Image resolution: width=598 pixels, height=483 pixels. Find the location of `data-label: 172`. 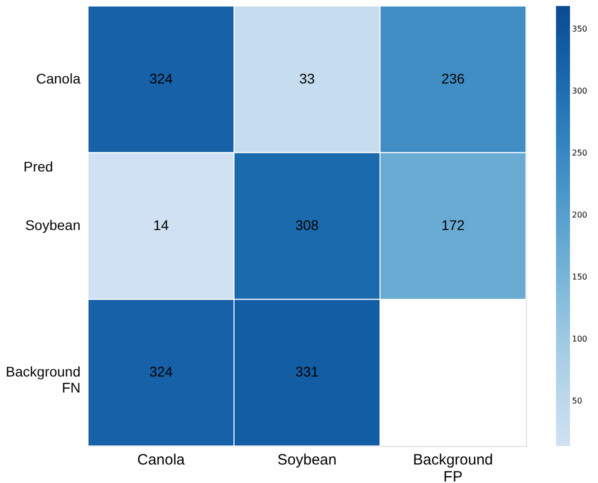

data-label: 172 is located at coordinates (453, 225).